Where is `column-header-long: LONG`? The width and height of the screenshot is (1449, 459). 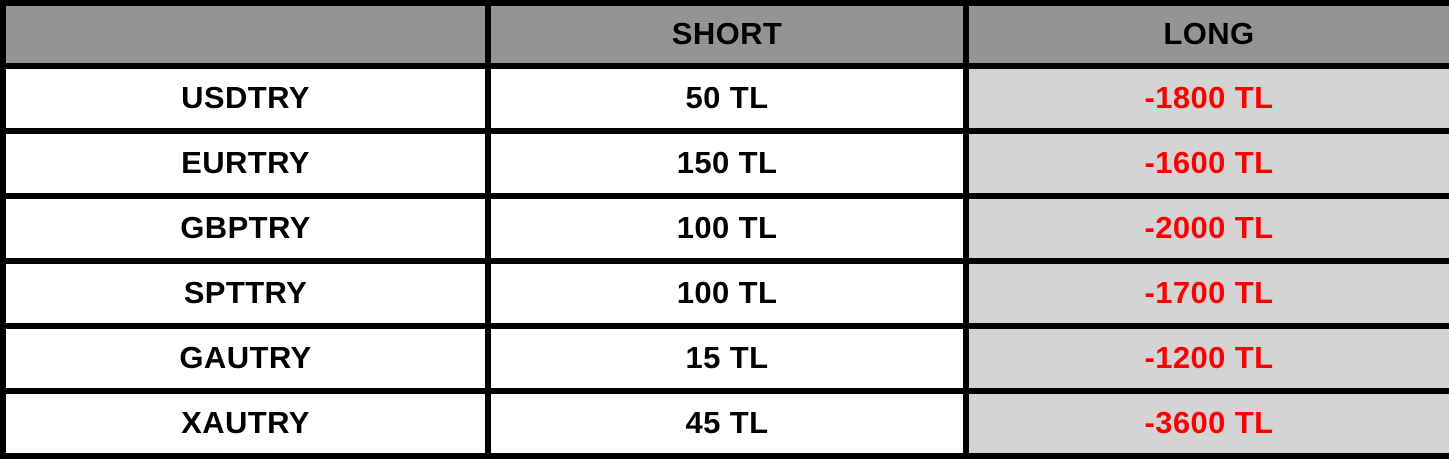 column-header-long: LONG is located at coordinates (1206, 34).